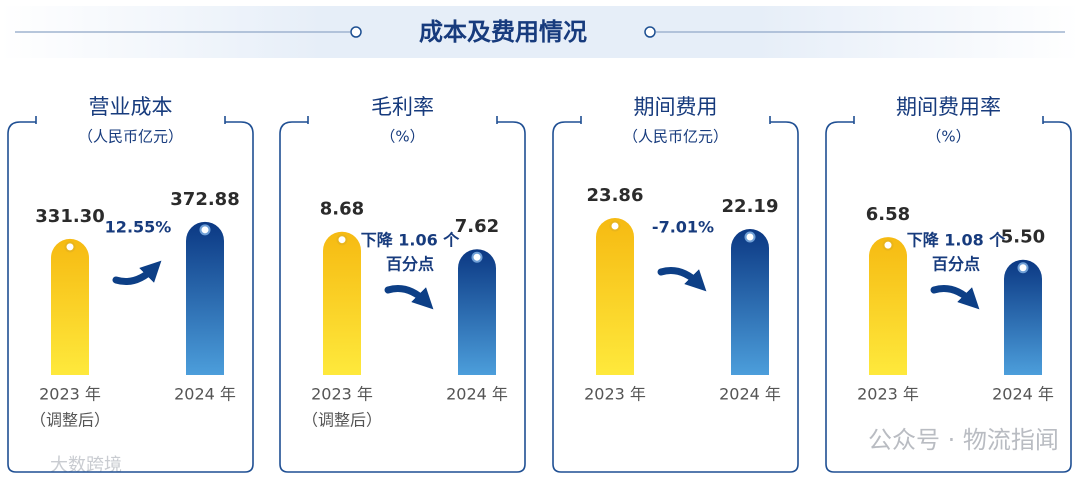 This screenshot has height=486, width=1080. I want to click on value-label: 7.62, so click(477, 226).